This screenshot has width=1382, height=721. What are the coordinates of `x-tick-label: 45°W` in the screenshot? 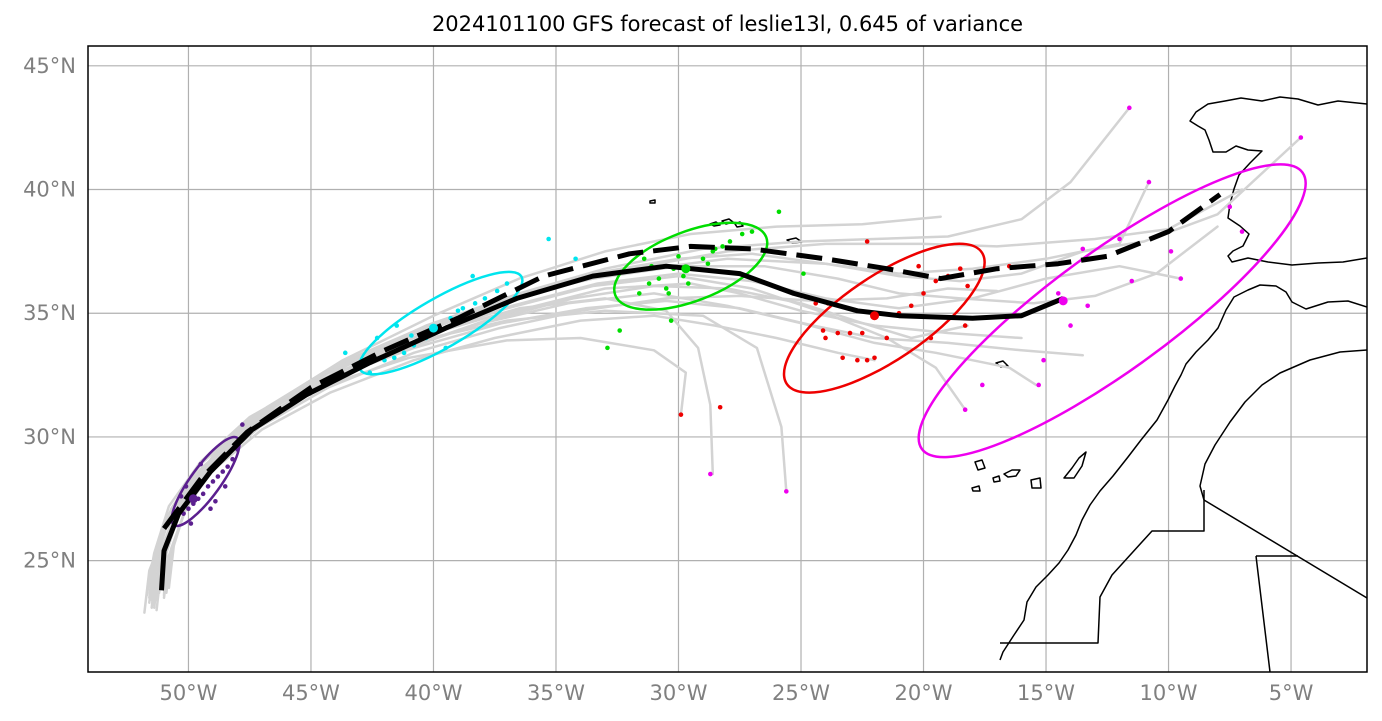 It's located at (311, 693).